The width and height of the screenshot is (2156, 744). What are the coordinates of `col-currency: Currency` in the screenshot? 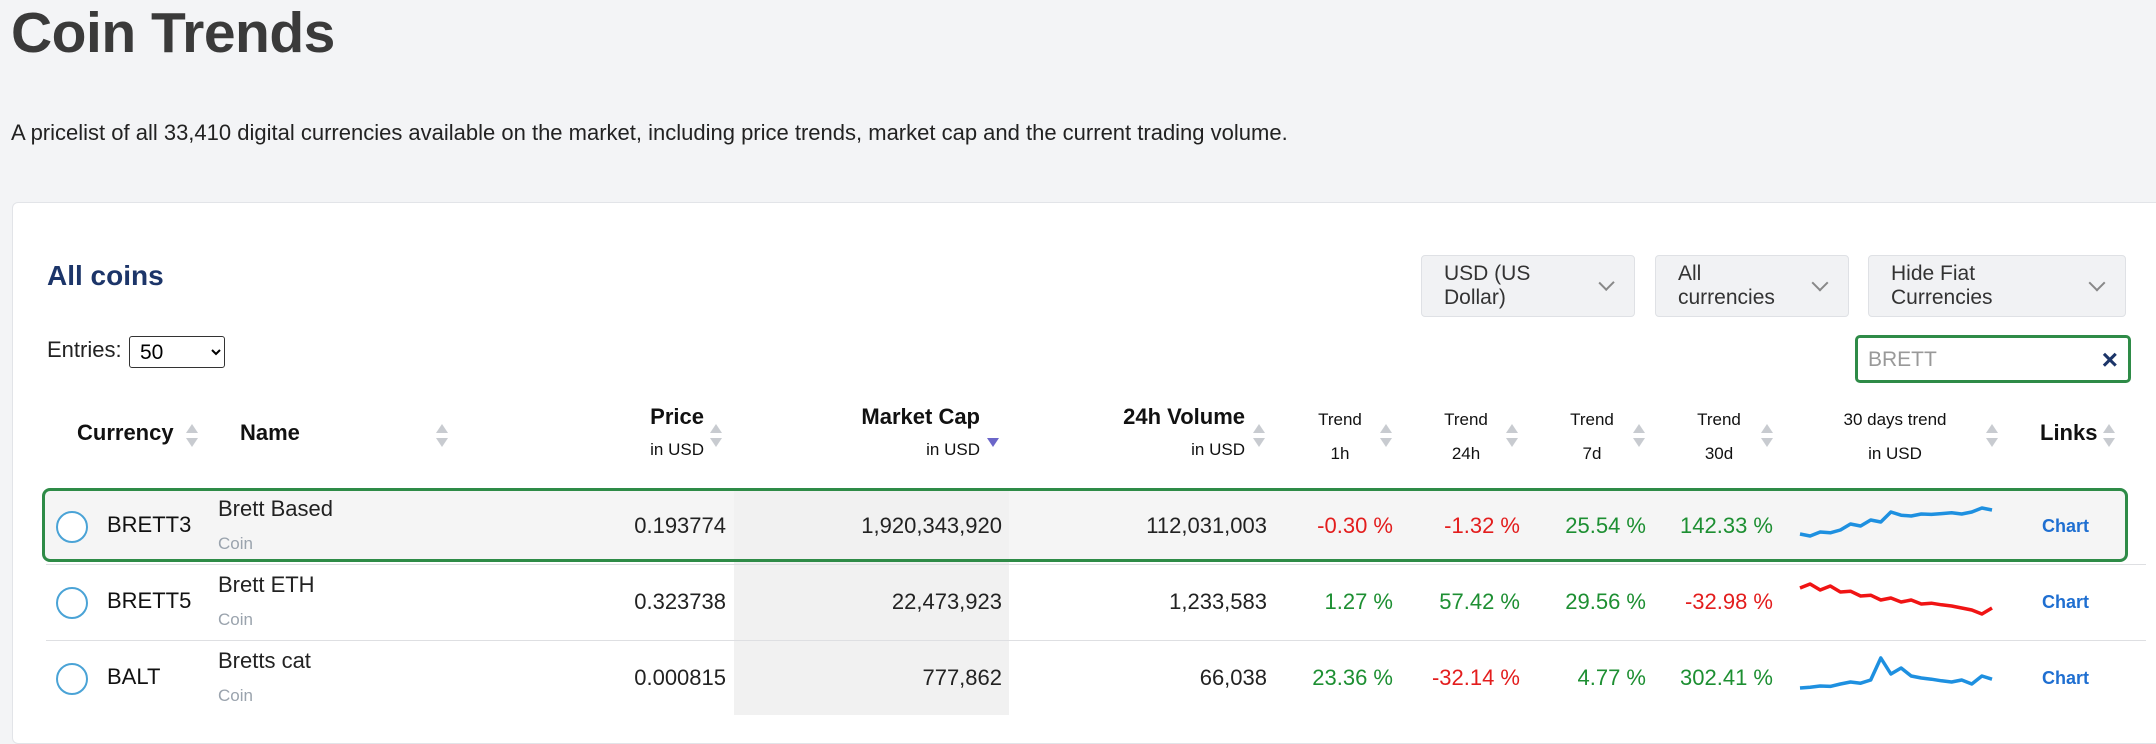 It's located at (125, 433).